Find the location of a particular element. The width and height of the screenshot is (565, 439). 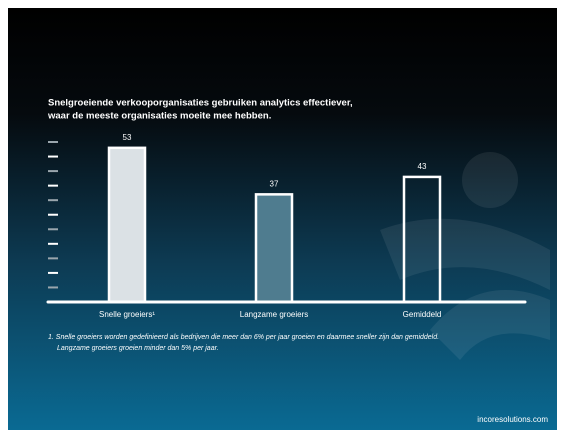

data-label: 37 is located at coordinates (274, 183).